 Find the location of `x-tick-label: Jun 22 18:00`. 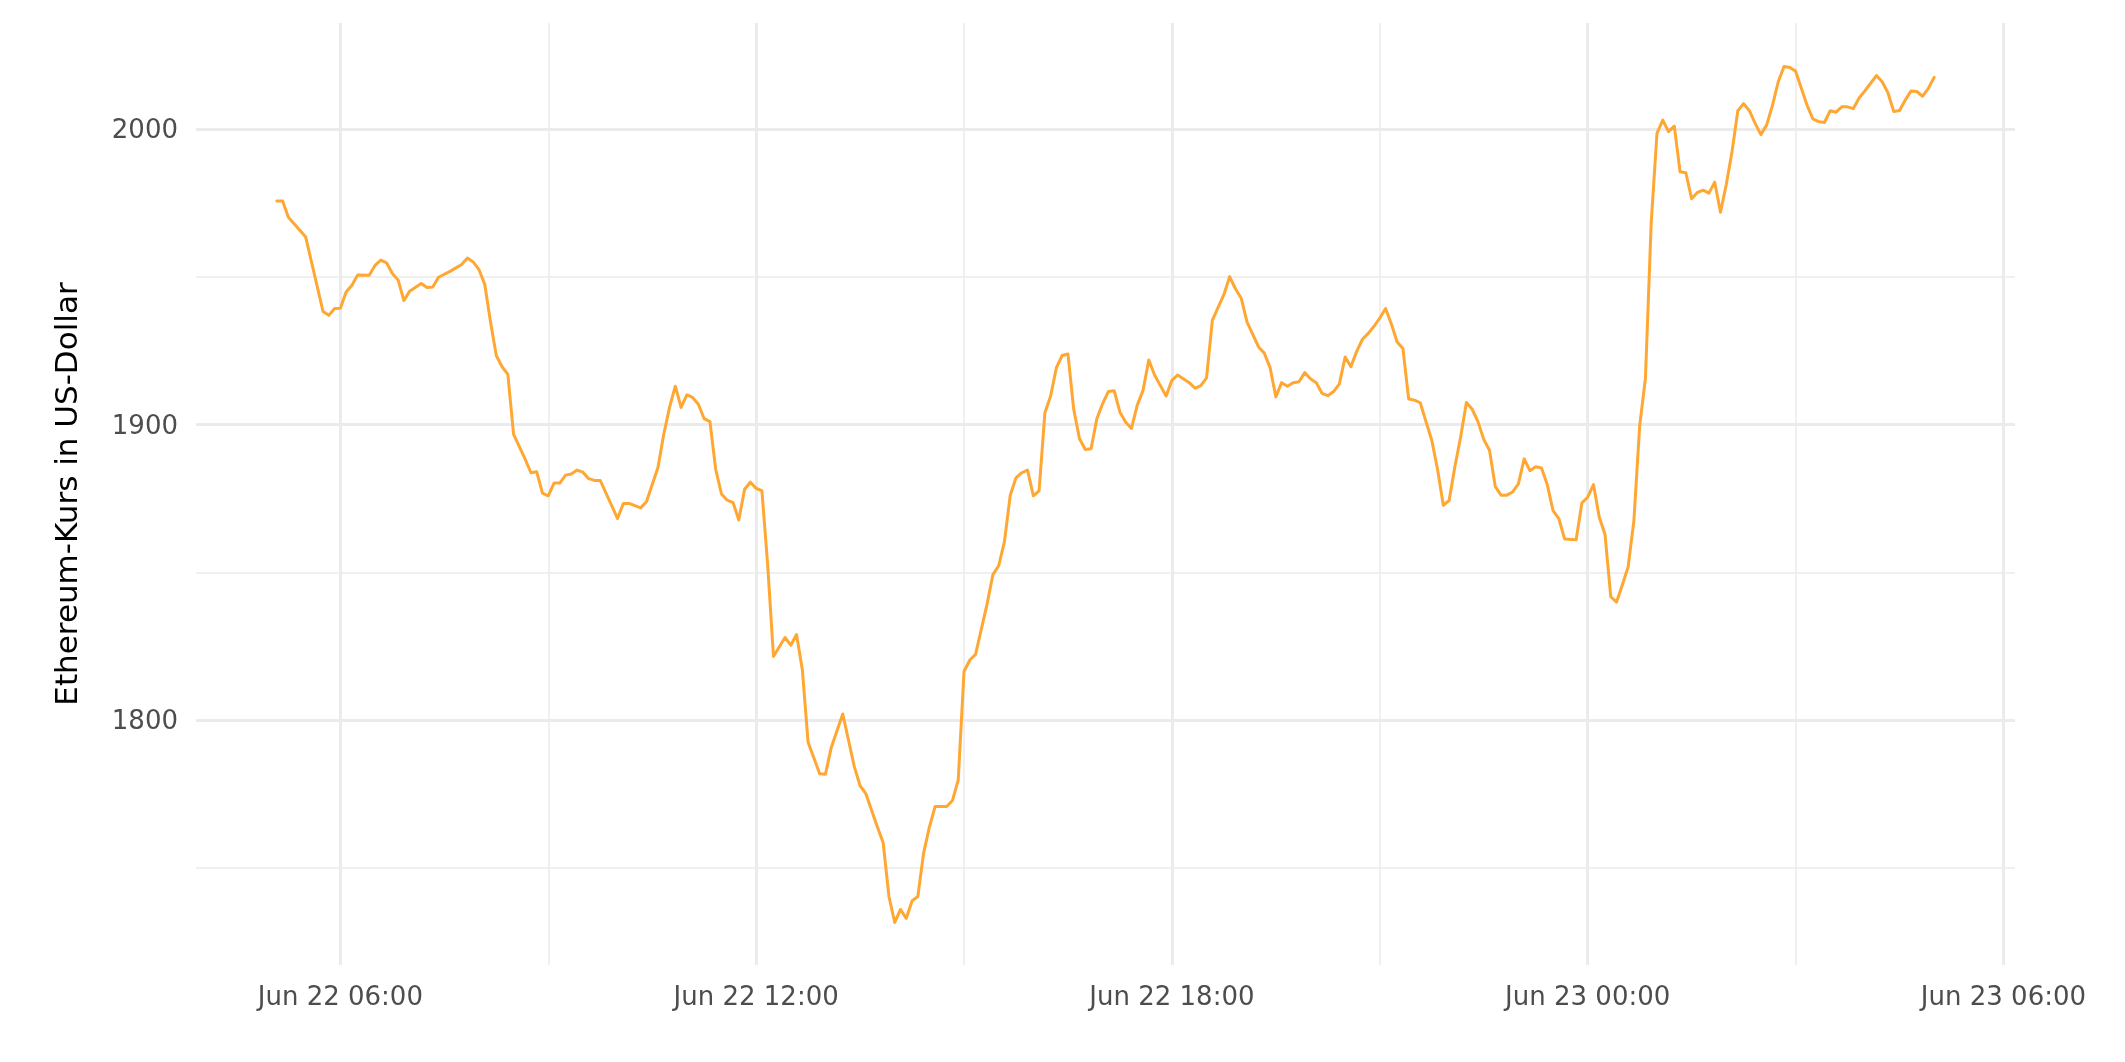

x-tick-label: Jun 22 18:00 is located at coordinates (1171, 996).